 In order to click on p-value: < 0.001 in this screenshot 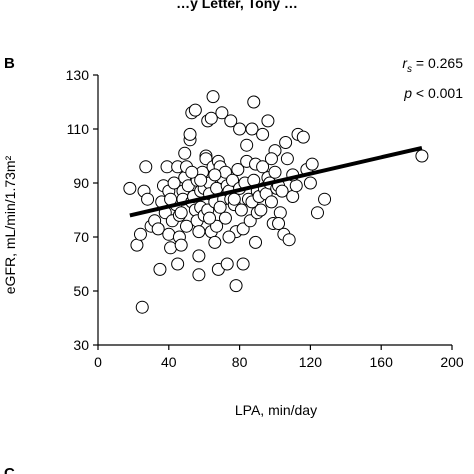, I will do `click(437, 93)`.